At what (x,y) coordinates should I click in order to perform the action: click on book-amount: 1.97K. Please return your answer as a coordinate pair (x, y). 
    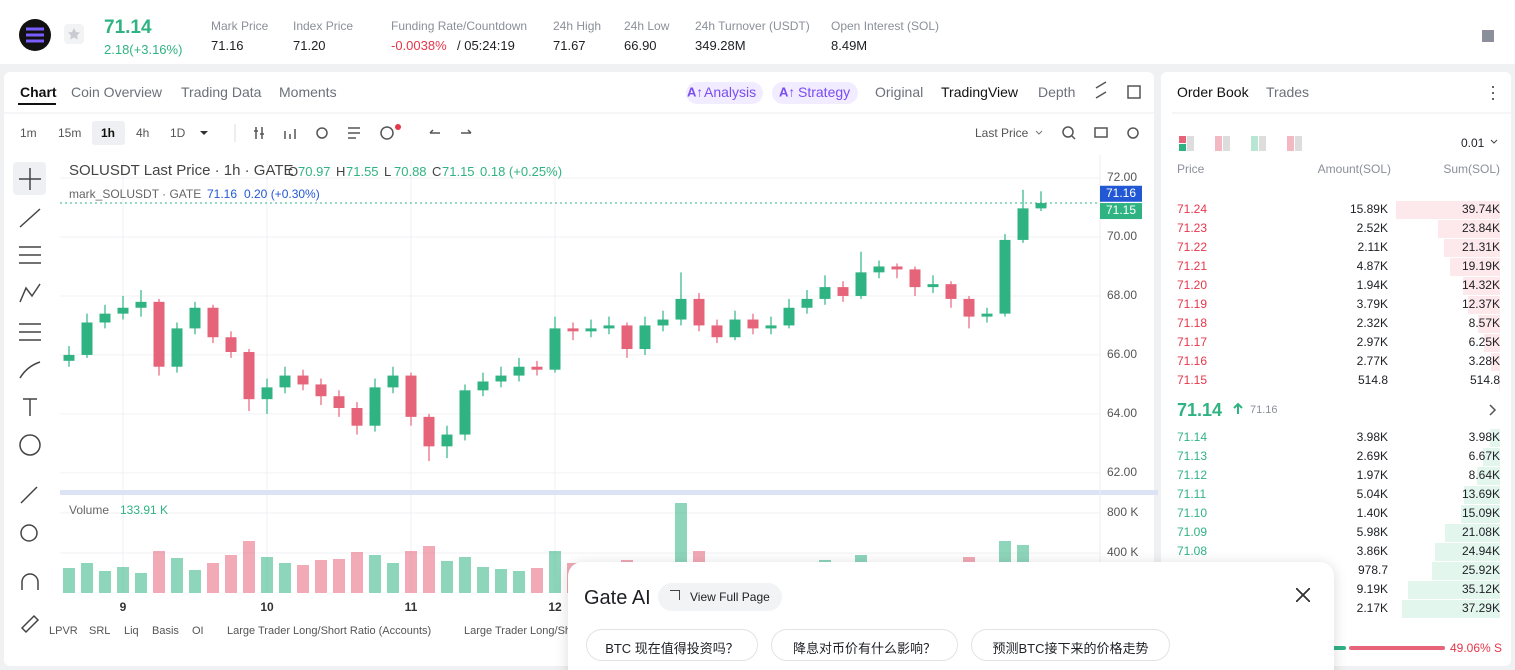
    Looking at the image, I should click on (1372, 475).